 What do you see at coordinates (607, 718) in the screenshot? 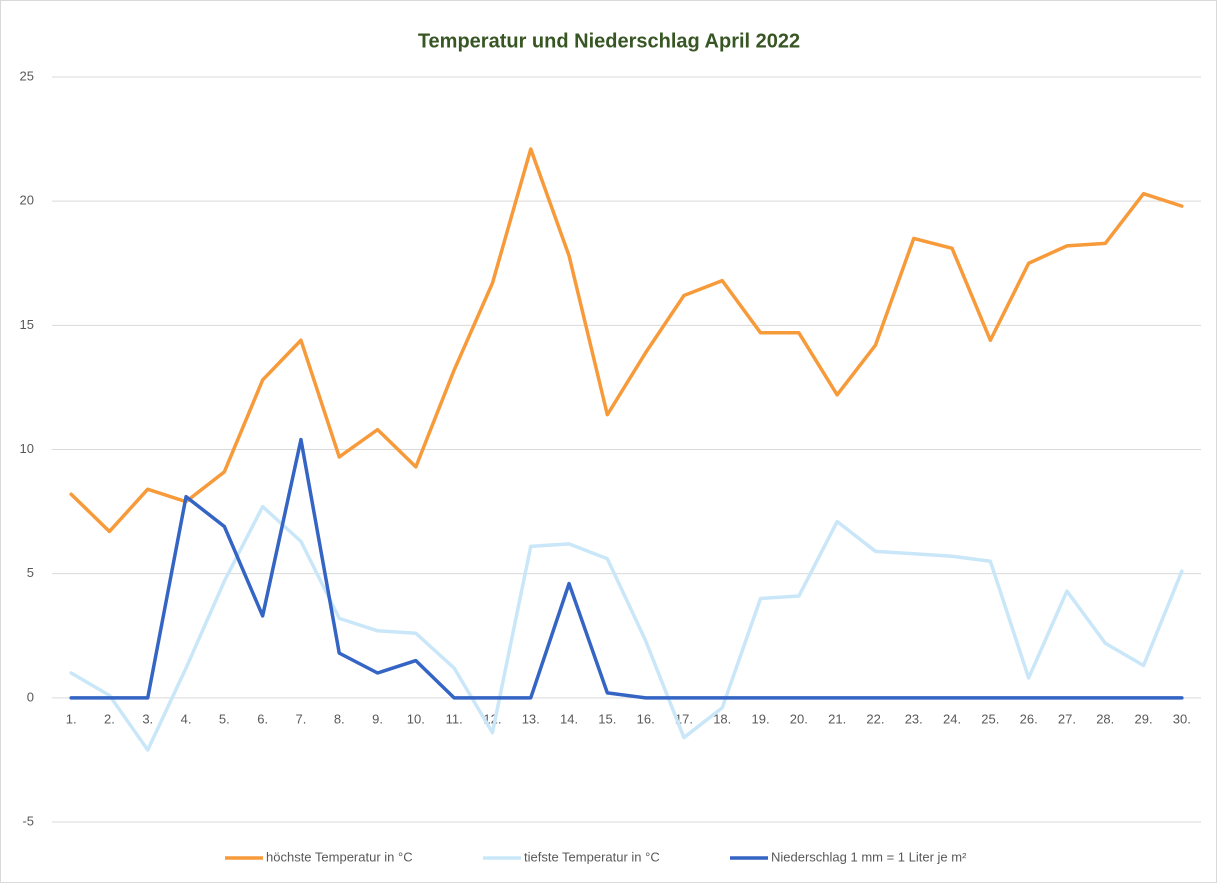
I see `x-tick-label: 15.` at bounding box center [607, 718].